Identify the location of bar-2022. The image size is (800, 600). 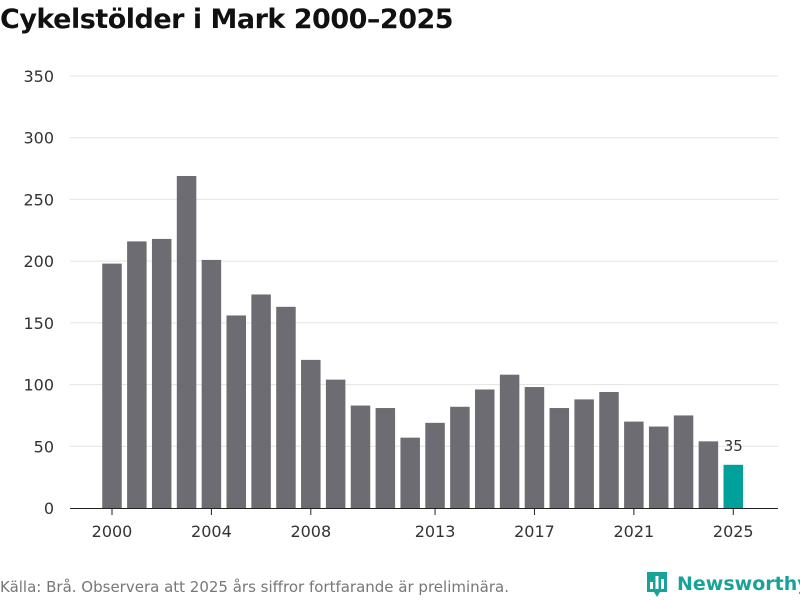
(658, 467).